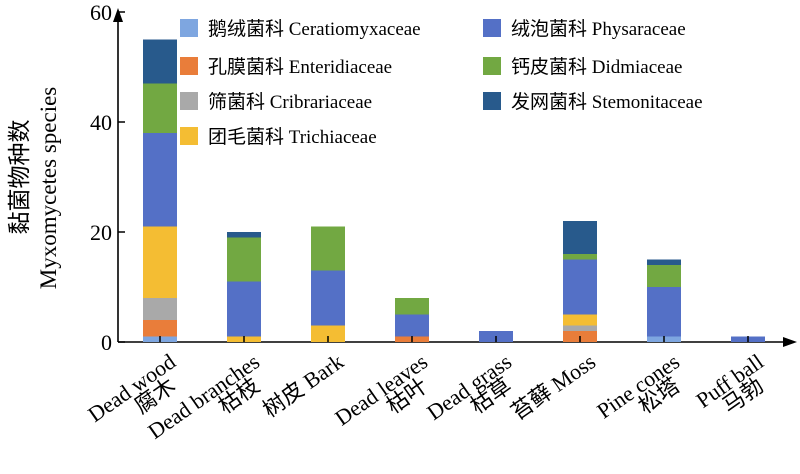 The height and width of the screenshot is (474, 800). What do you see at coordinates (292, 137) in the screenshot?
I see `legend-label: 团毛菌科 Trichiaceae` at bounding box center [292, 137].